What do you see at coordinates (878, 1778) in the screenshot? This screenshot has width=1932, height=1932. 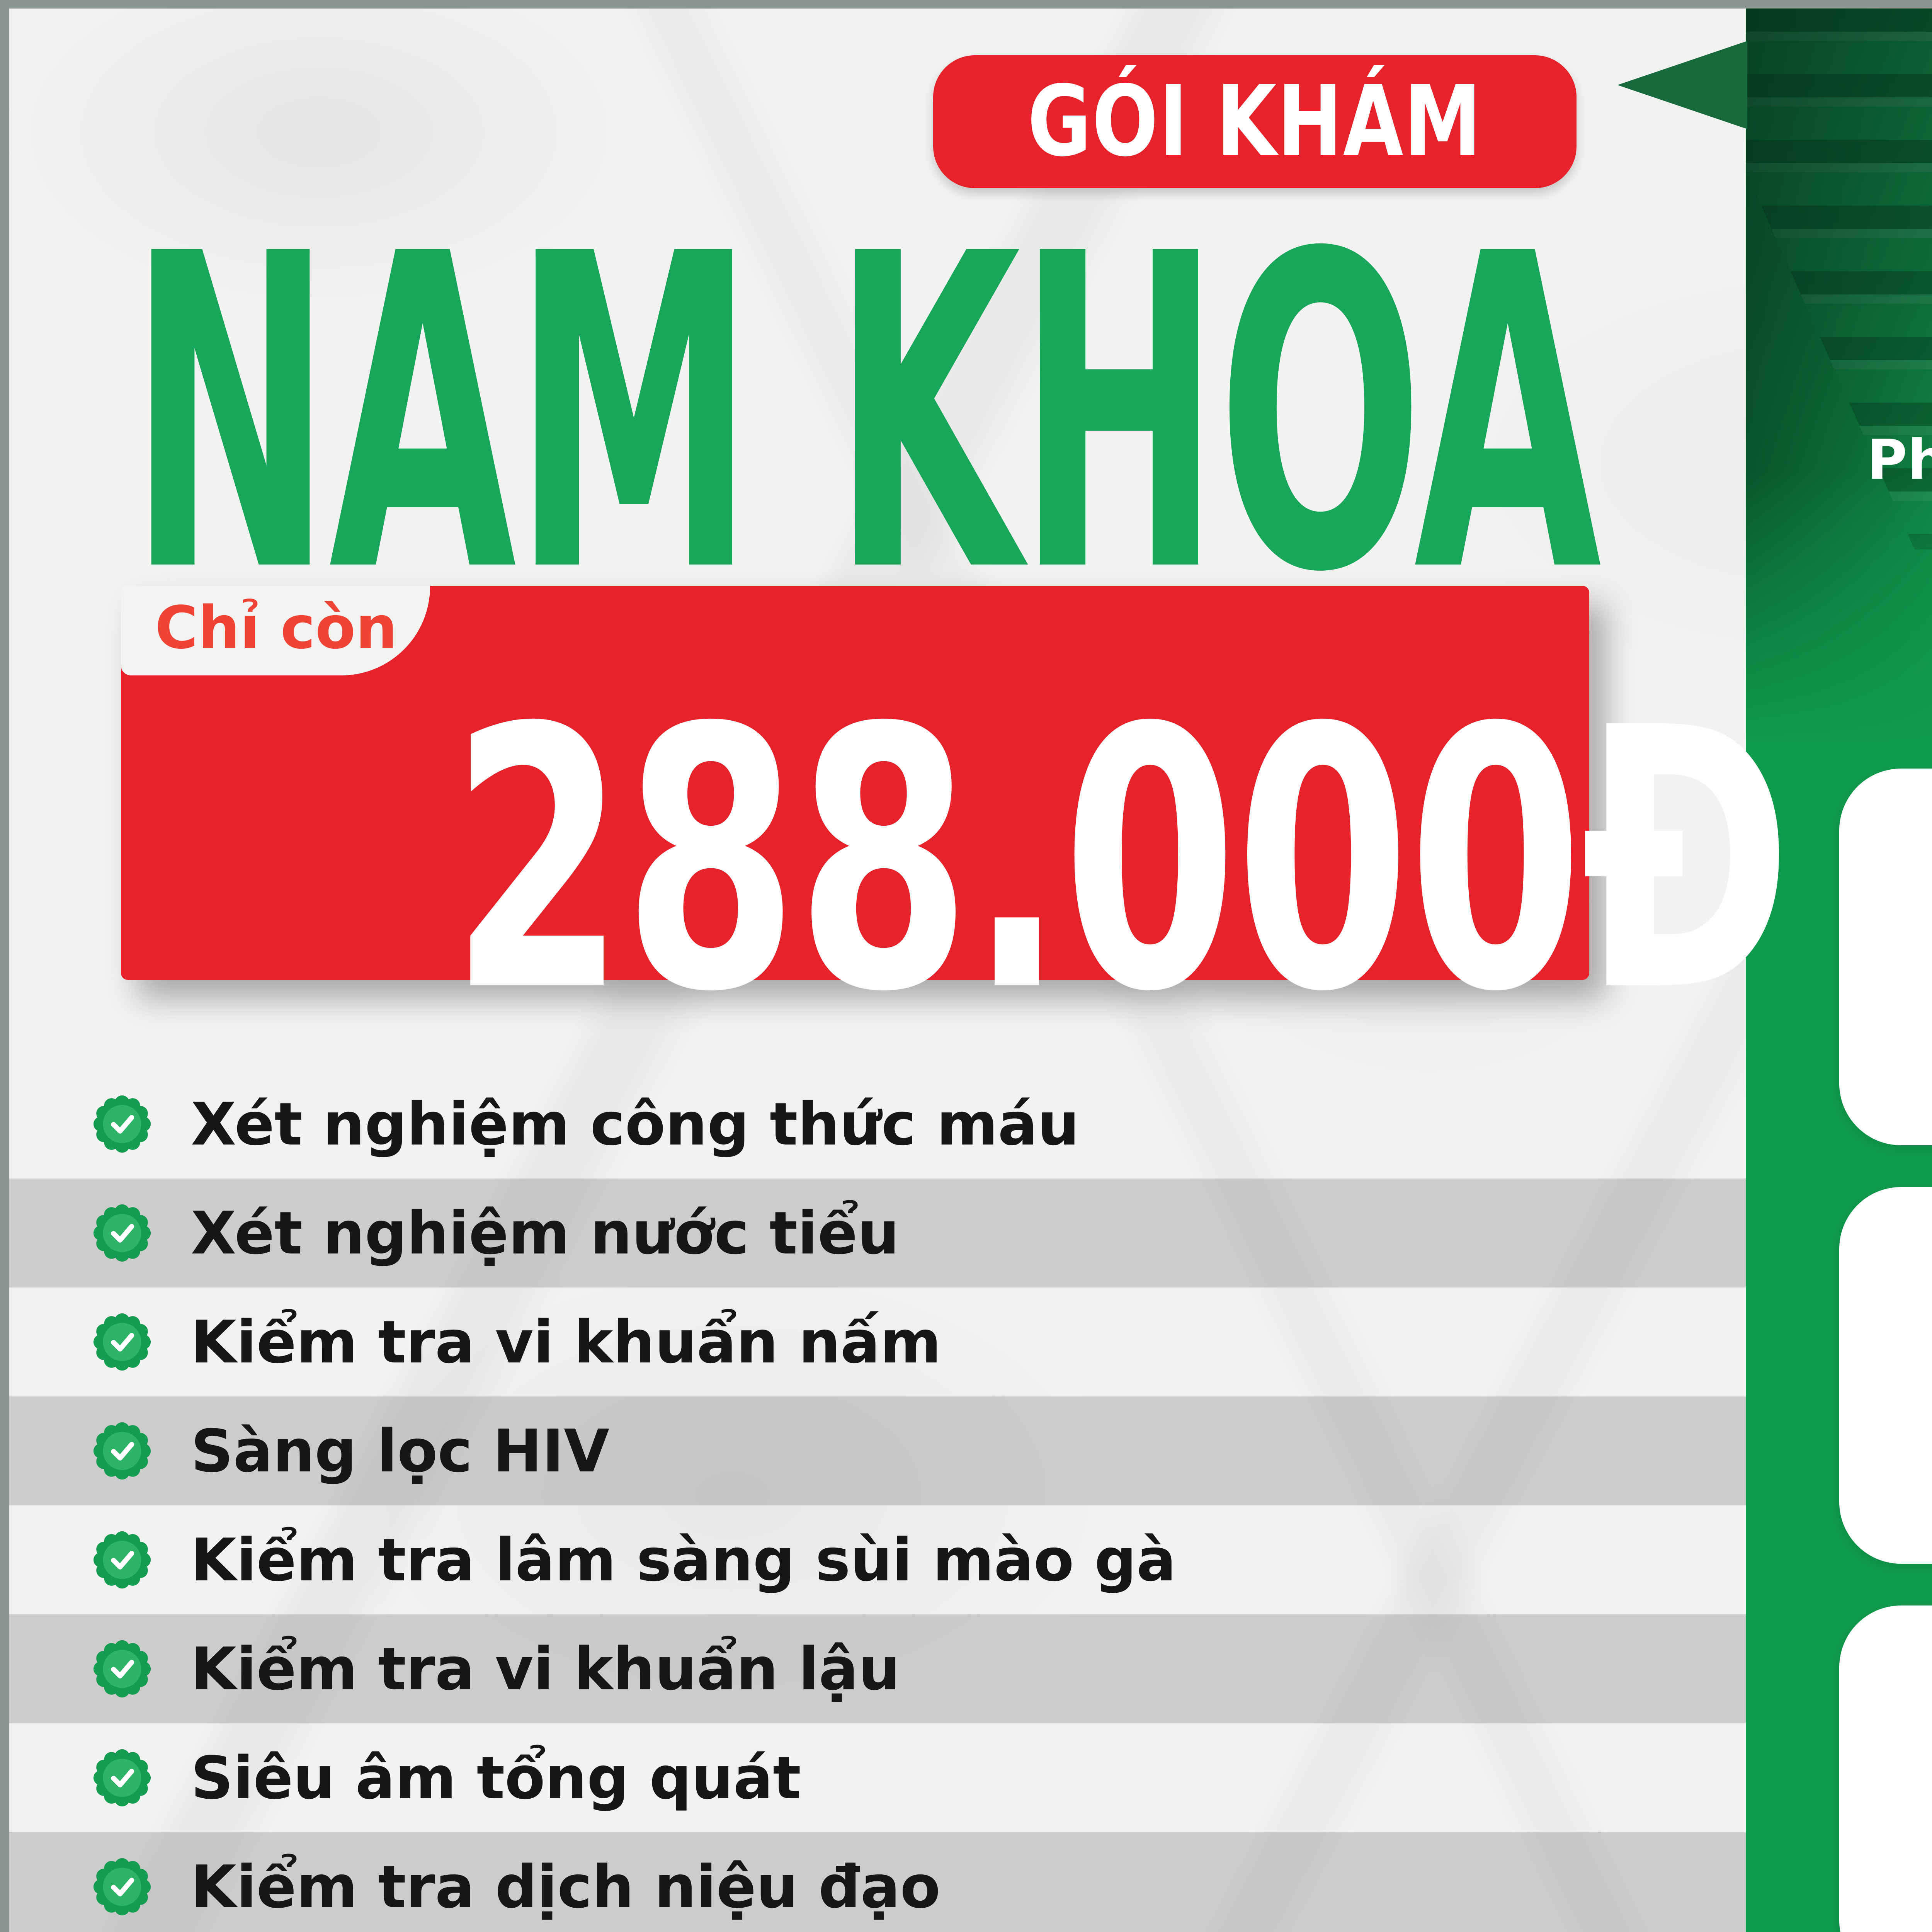 I see `service-row: Siêu âm tổng quát` at bounding box center [878, 1778].